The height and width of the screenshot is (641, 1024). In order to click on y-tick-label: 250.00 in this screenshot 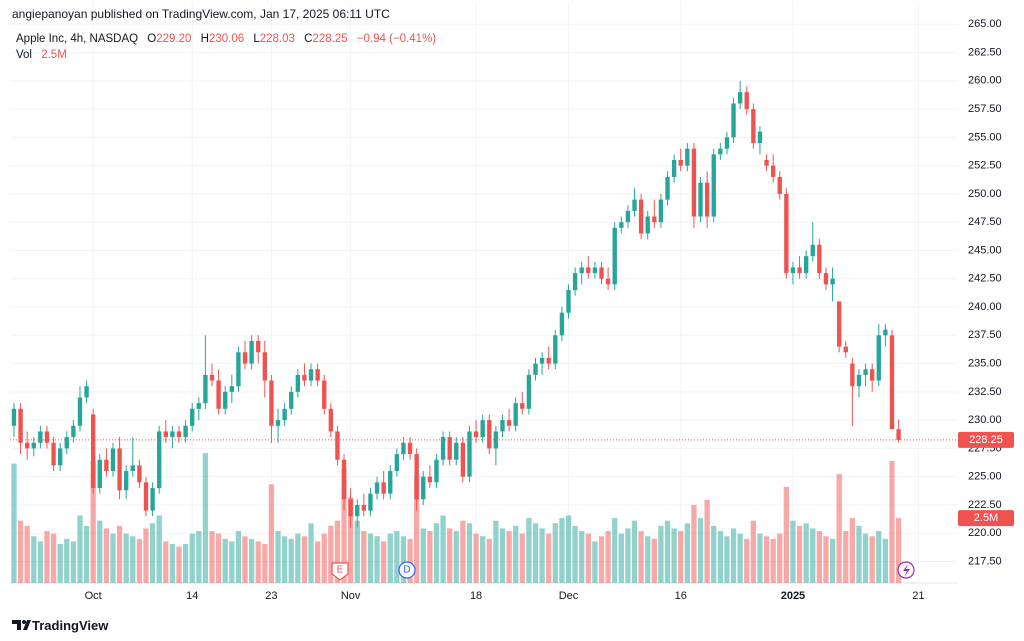, I will do `click(985, 194)`.